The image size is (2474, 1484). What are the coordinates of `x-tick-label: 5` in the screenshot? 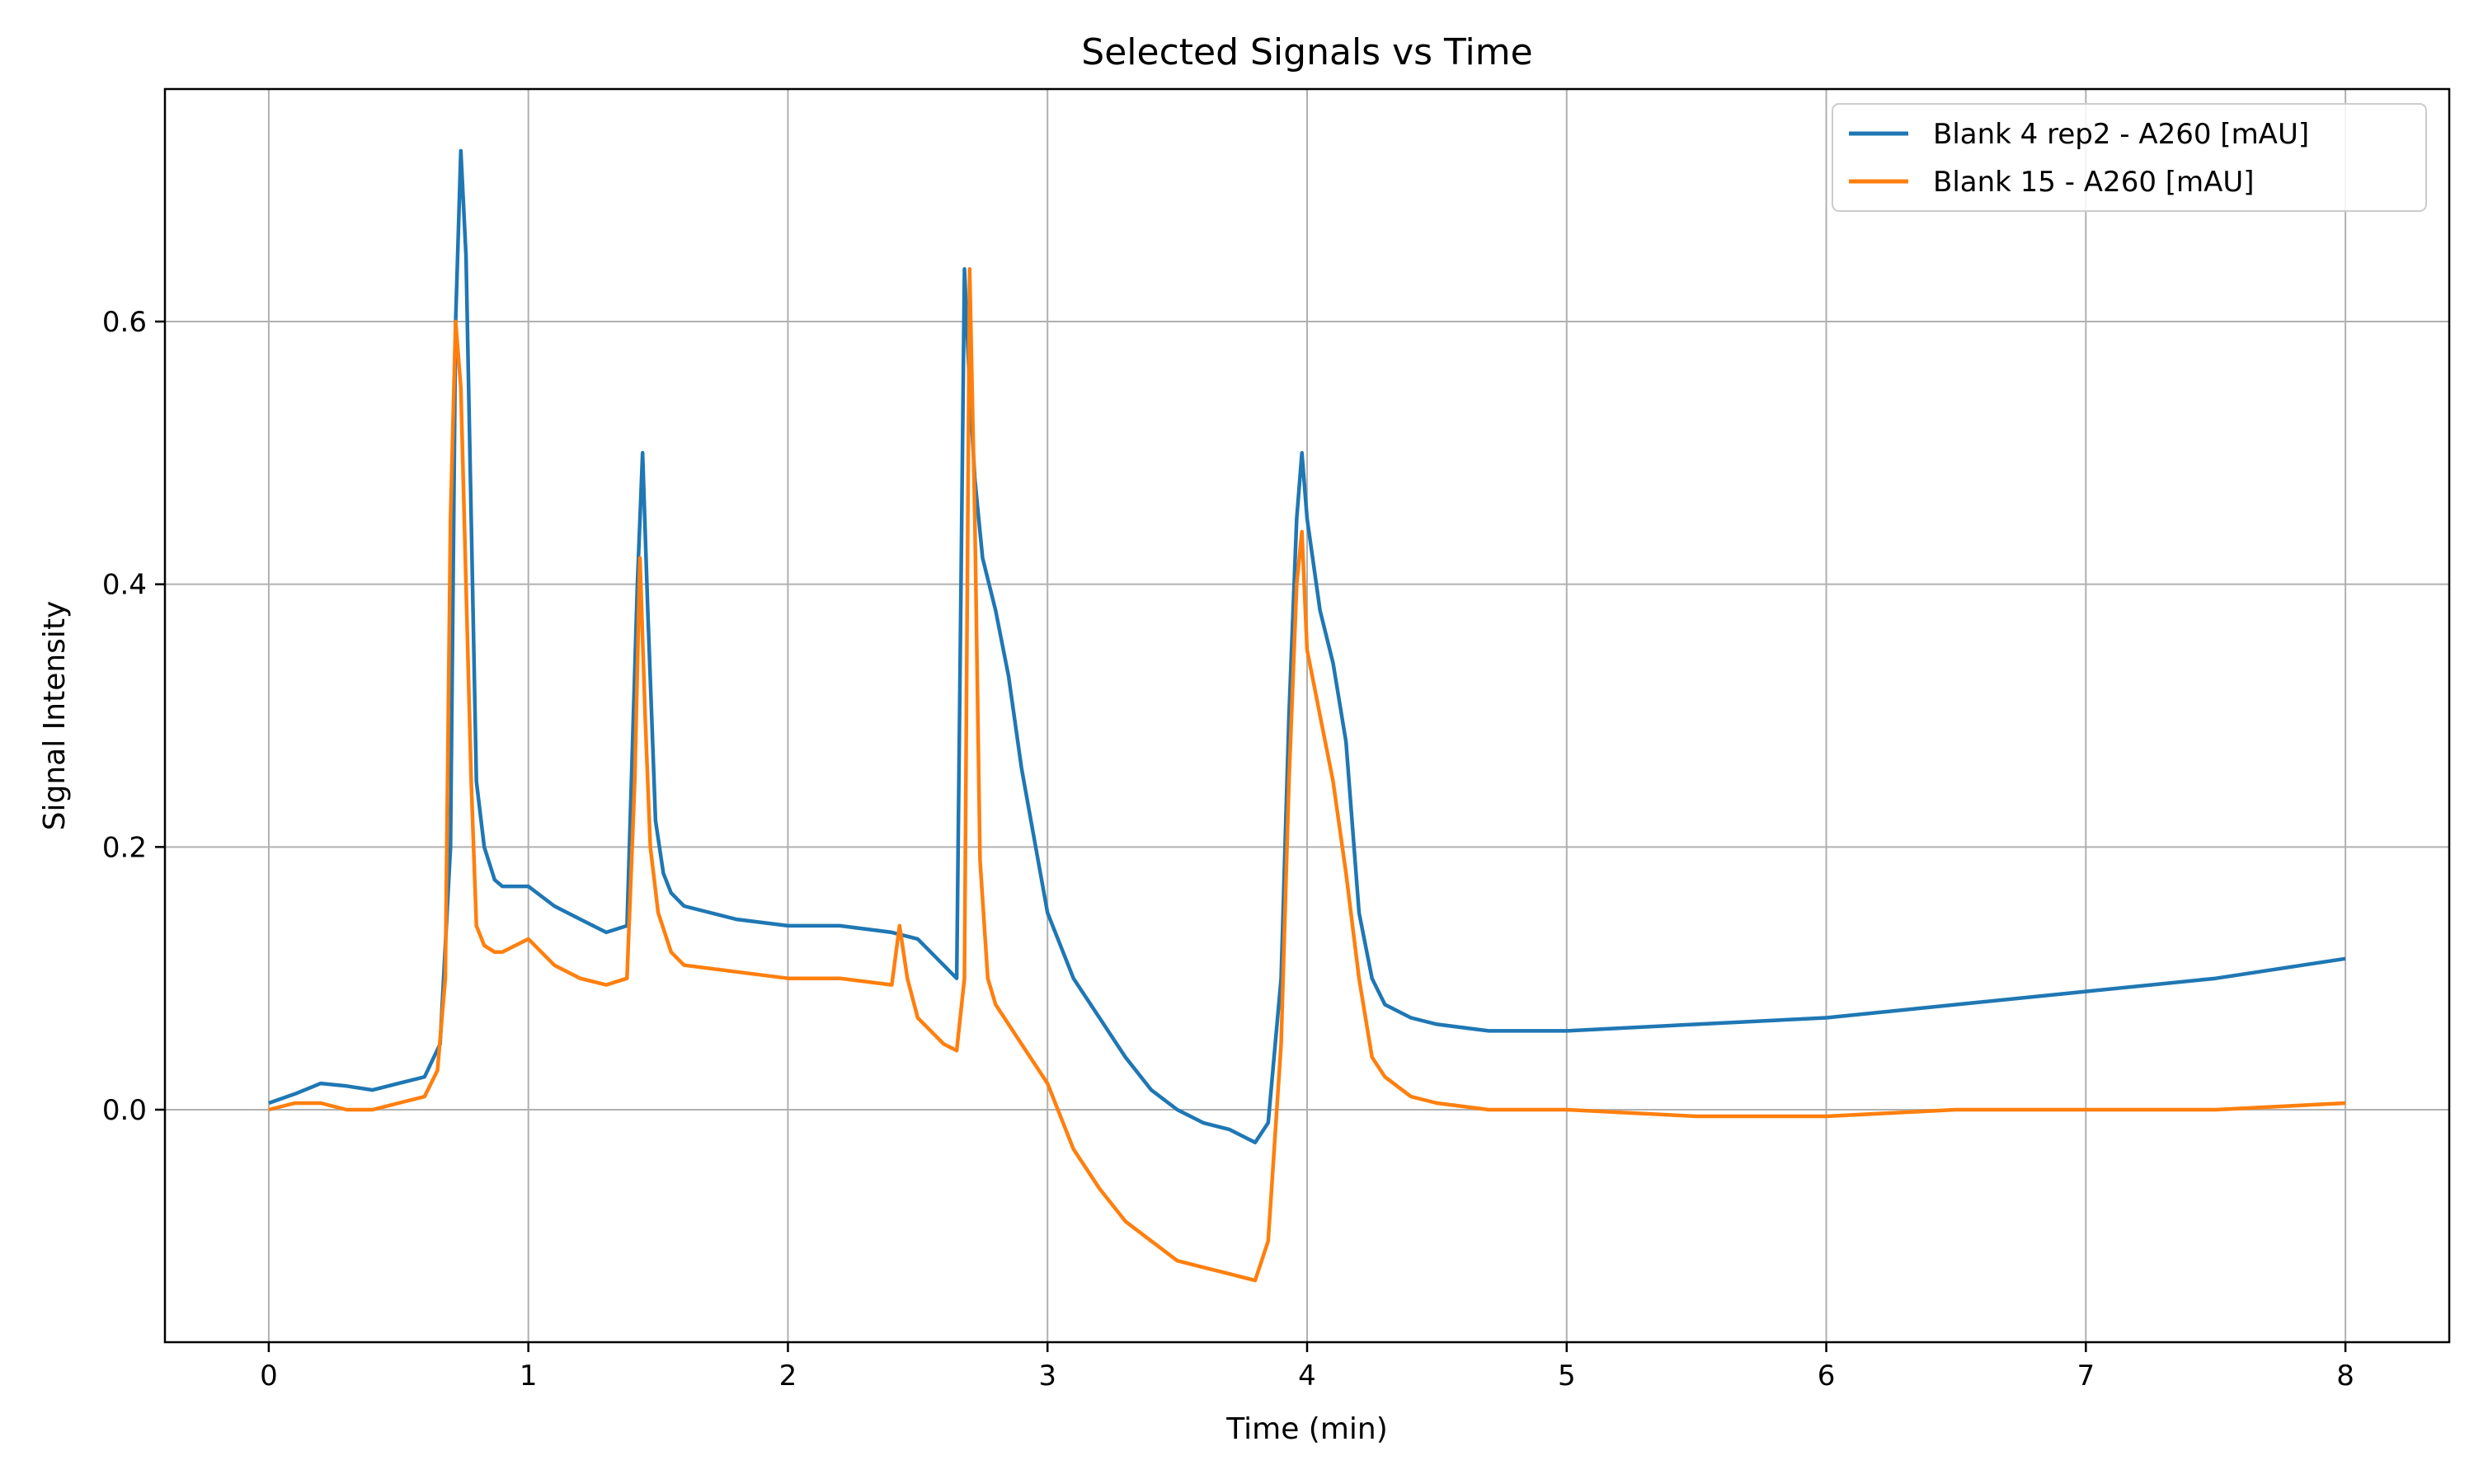 It's located at (1567, 1376).